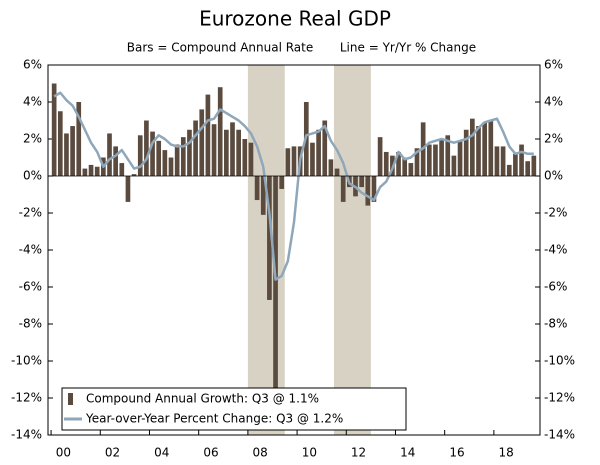 This screenshot has height=465, width=600. What do you see at coordinates (555, 324) in the screenshot?
I see `y2-tick-label: -8%` at bounding box center [555, 324].